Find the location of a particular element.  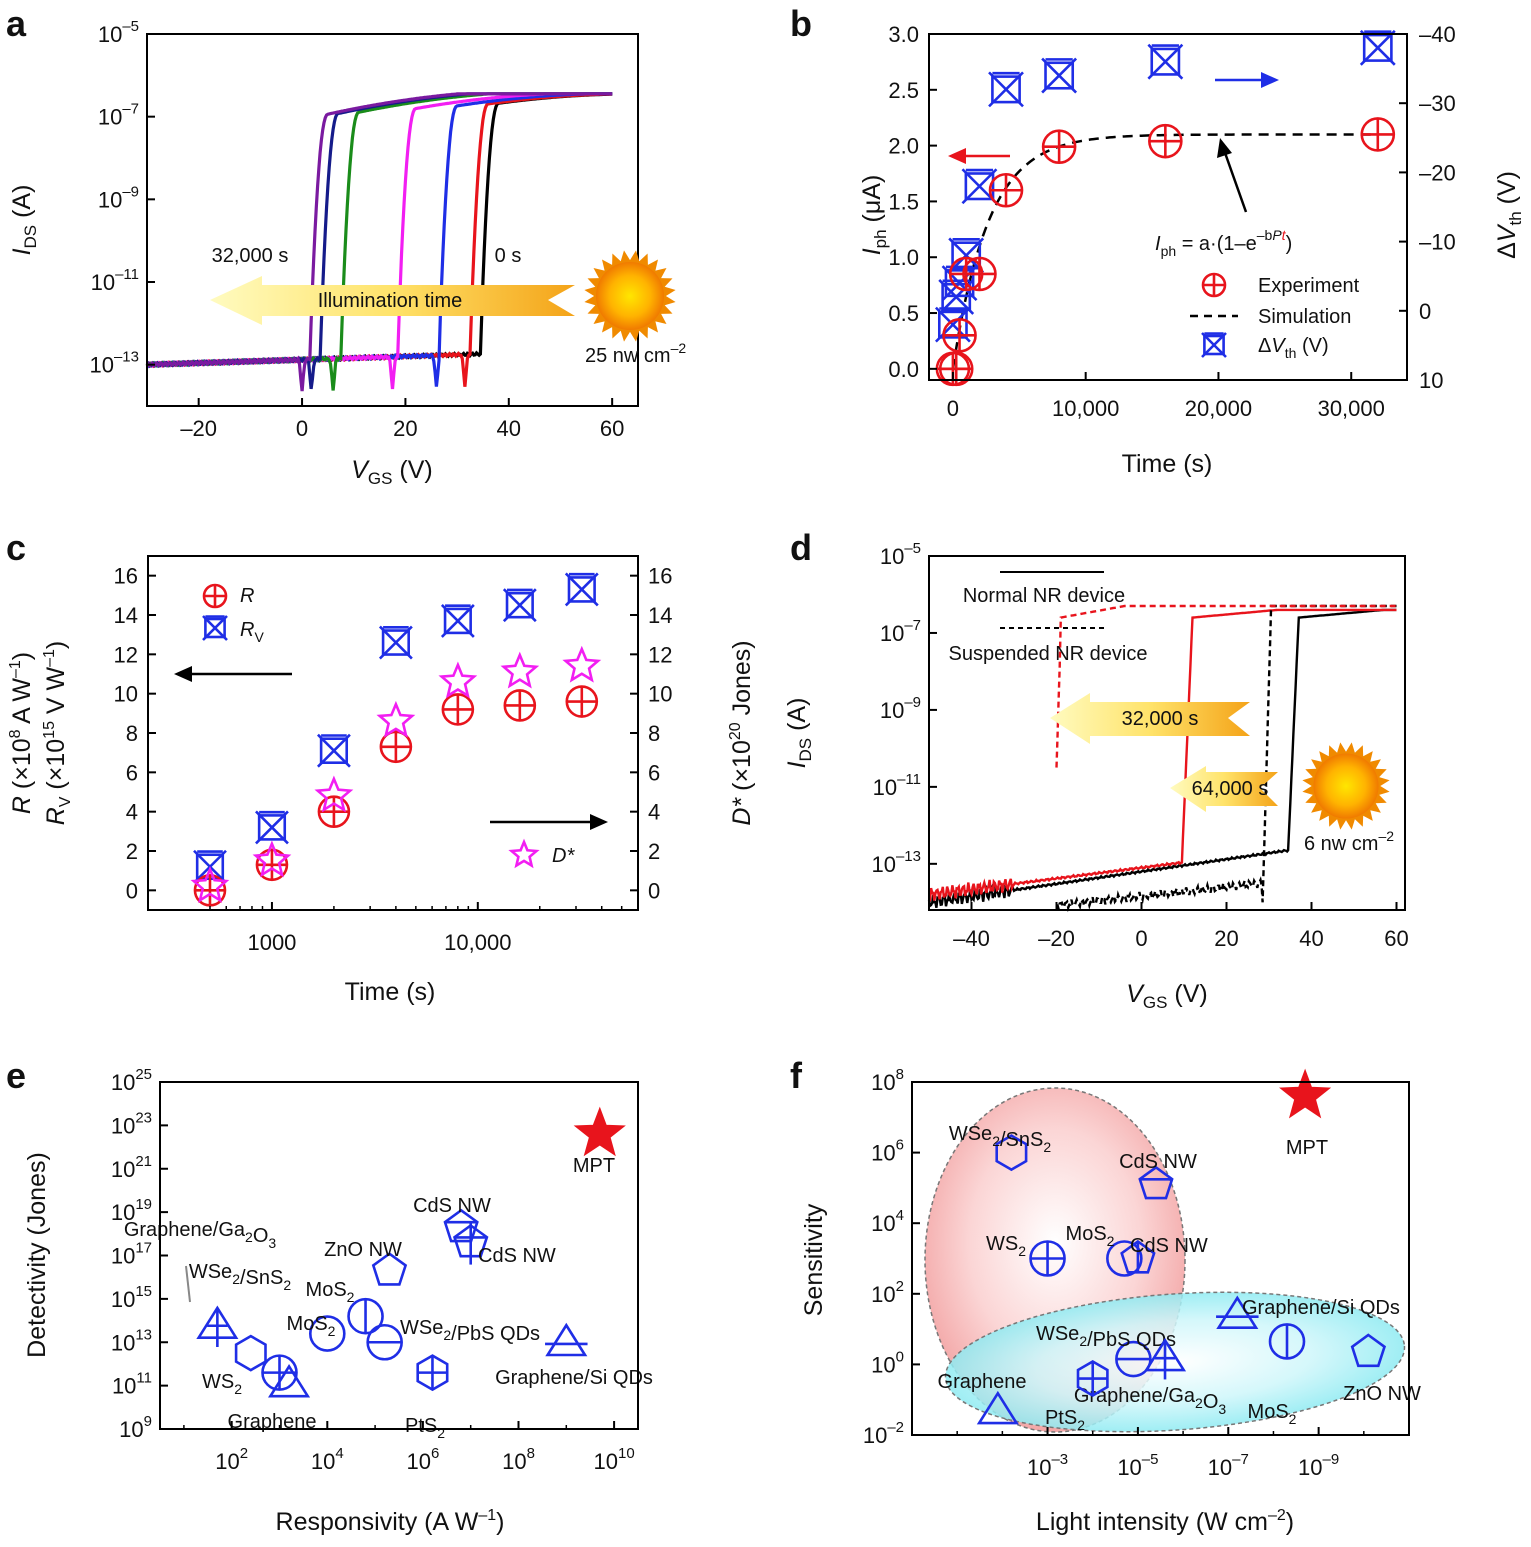

panel-b-dvth-point is located at coordinates (1059, 75).